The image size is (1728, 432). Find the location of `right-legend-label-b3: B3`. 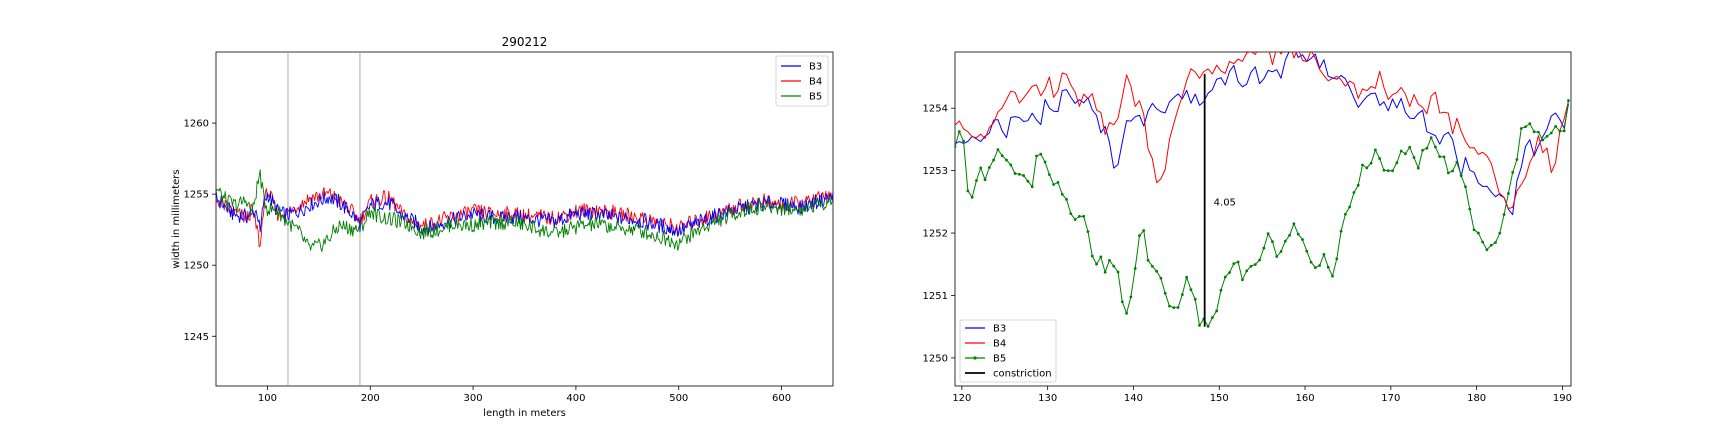

right-legend-label-b3: B3 is located at coordinates (999, 329).